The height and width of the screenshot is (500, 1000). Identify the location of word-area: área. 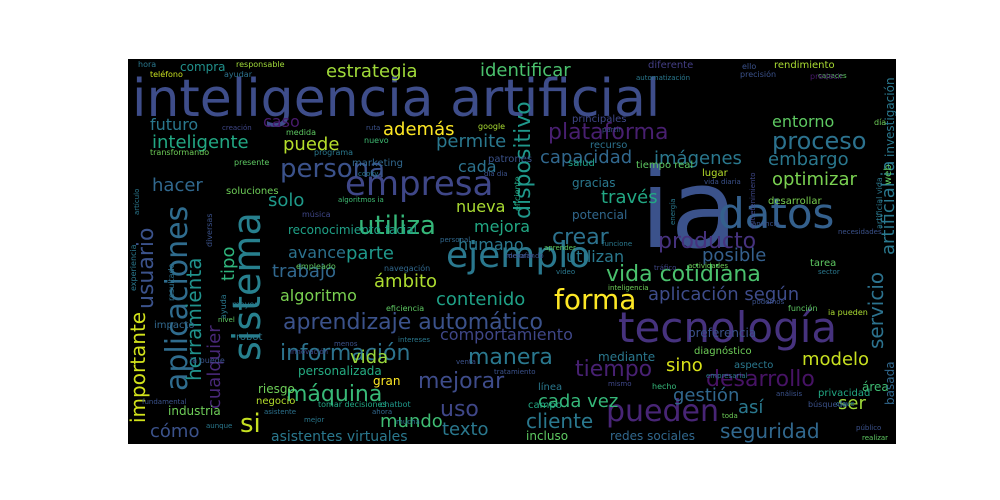
(875, 387).